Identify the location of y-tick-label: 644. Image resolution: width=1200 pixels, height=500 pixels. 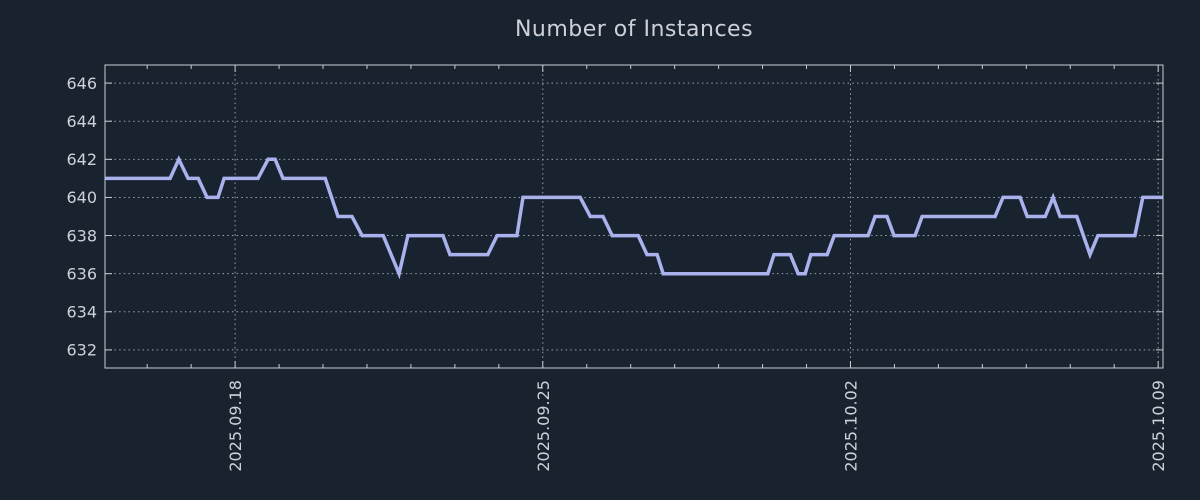
(81, 121).